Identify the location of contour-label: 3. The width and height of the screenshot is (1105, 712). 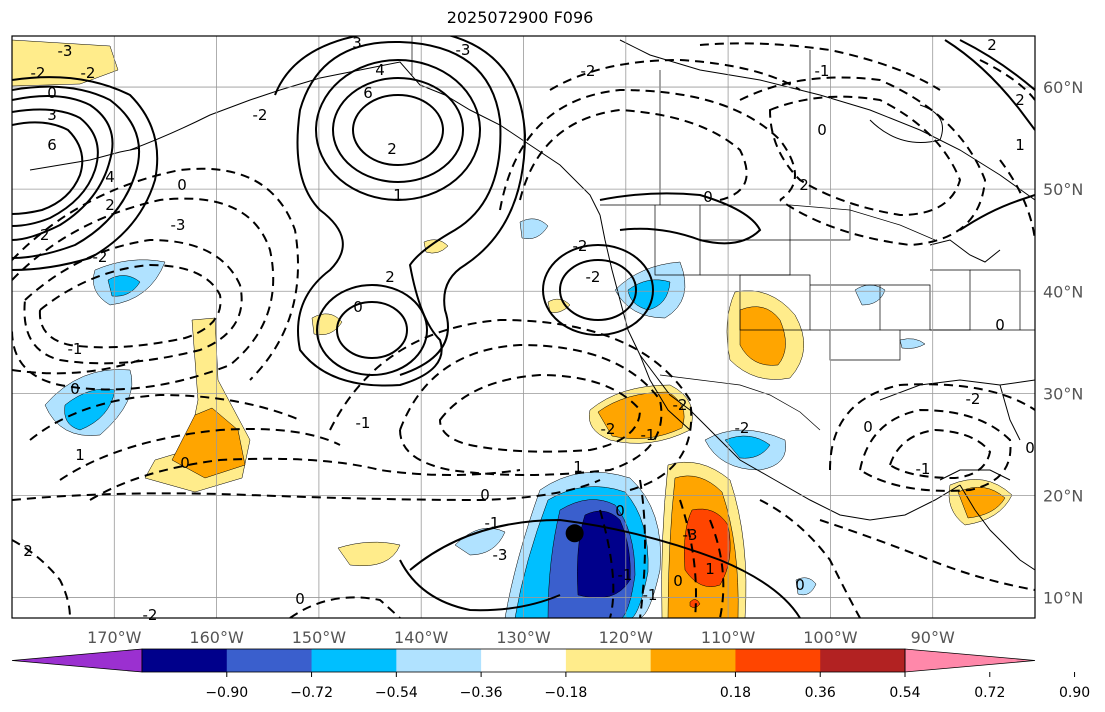
(357, 43).